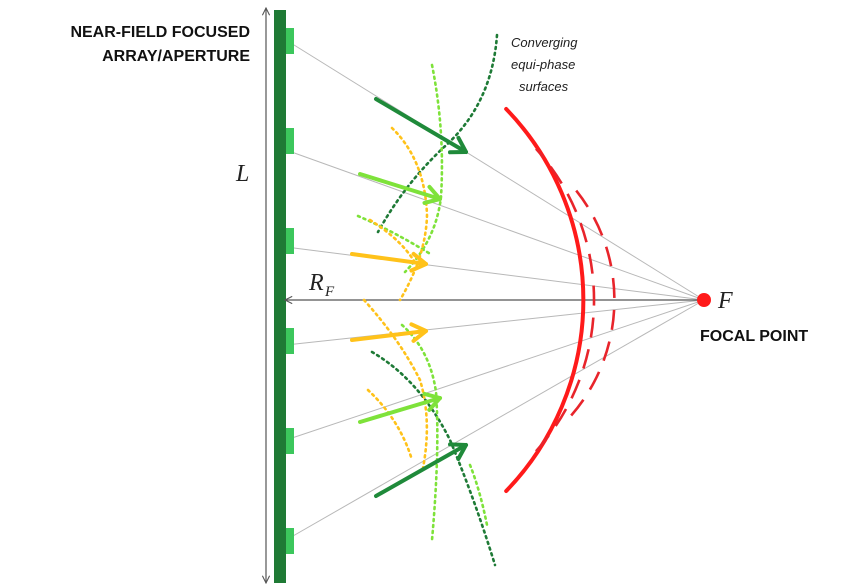  Describe the element at coordinates (544, 42) in the screenshot. I see `surfaces-label-line1: Converging` at that location.